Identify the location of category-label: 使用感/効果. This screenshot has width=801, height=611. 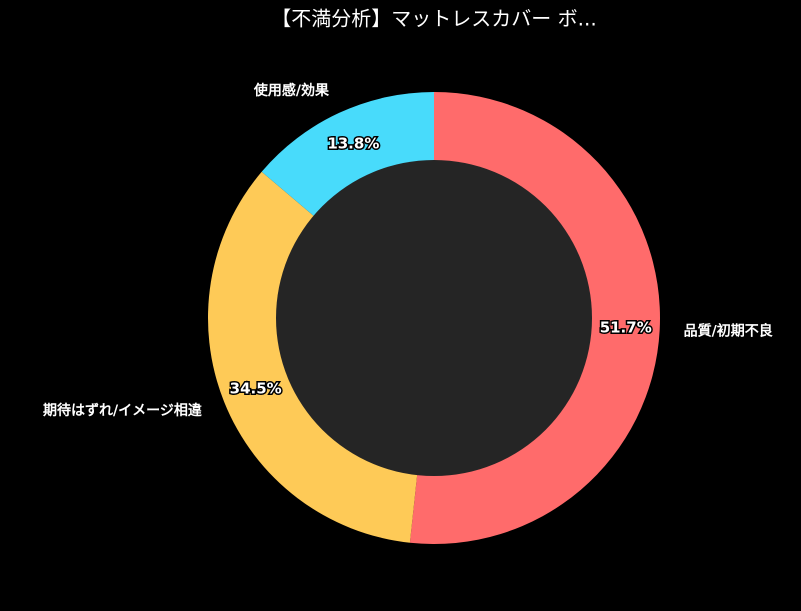
(291, 90).